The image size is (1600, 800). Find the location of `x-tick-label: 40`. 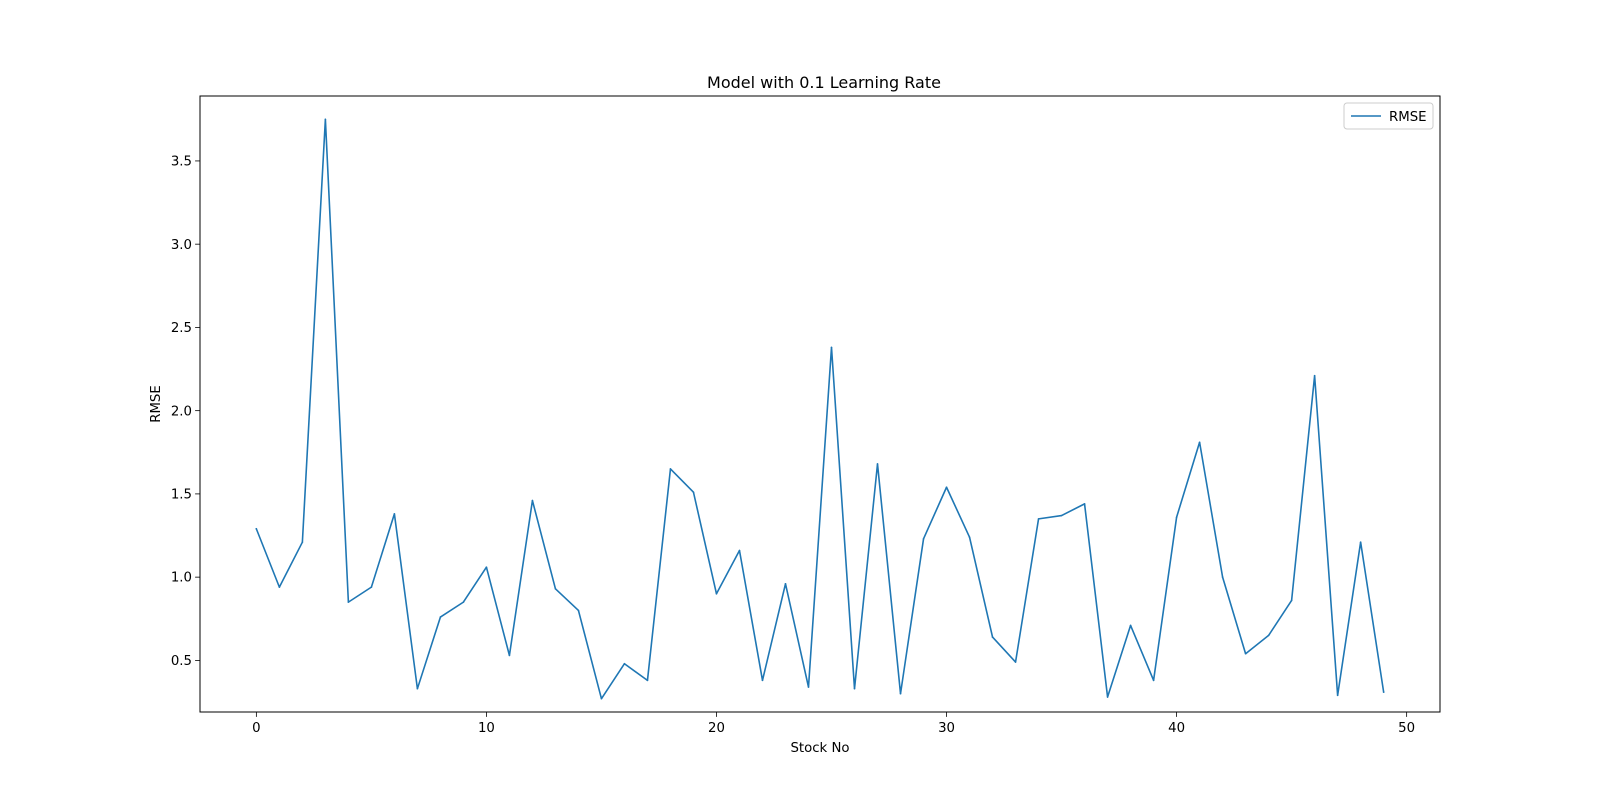

x-tick-label: 40 is located at coordinates (1176, 728).